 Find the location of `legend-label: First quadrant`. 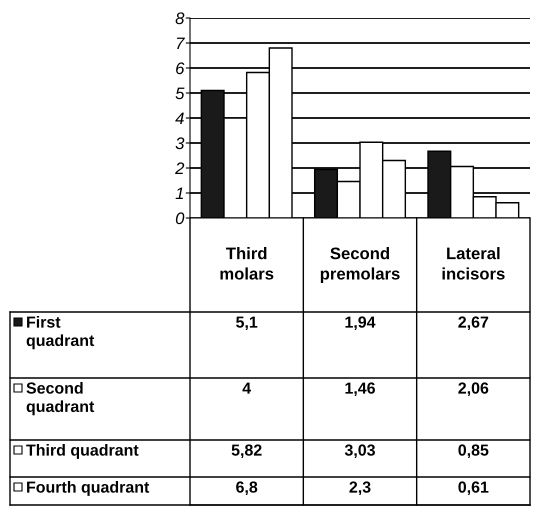

legend-label: First quadrant is located at coordinates (60, 333).